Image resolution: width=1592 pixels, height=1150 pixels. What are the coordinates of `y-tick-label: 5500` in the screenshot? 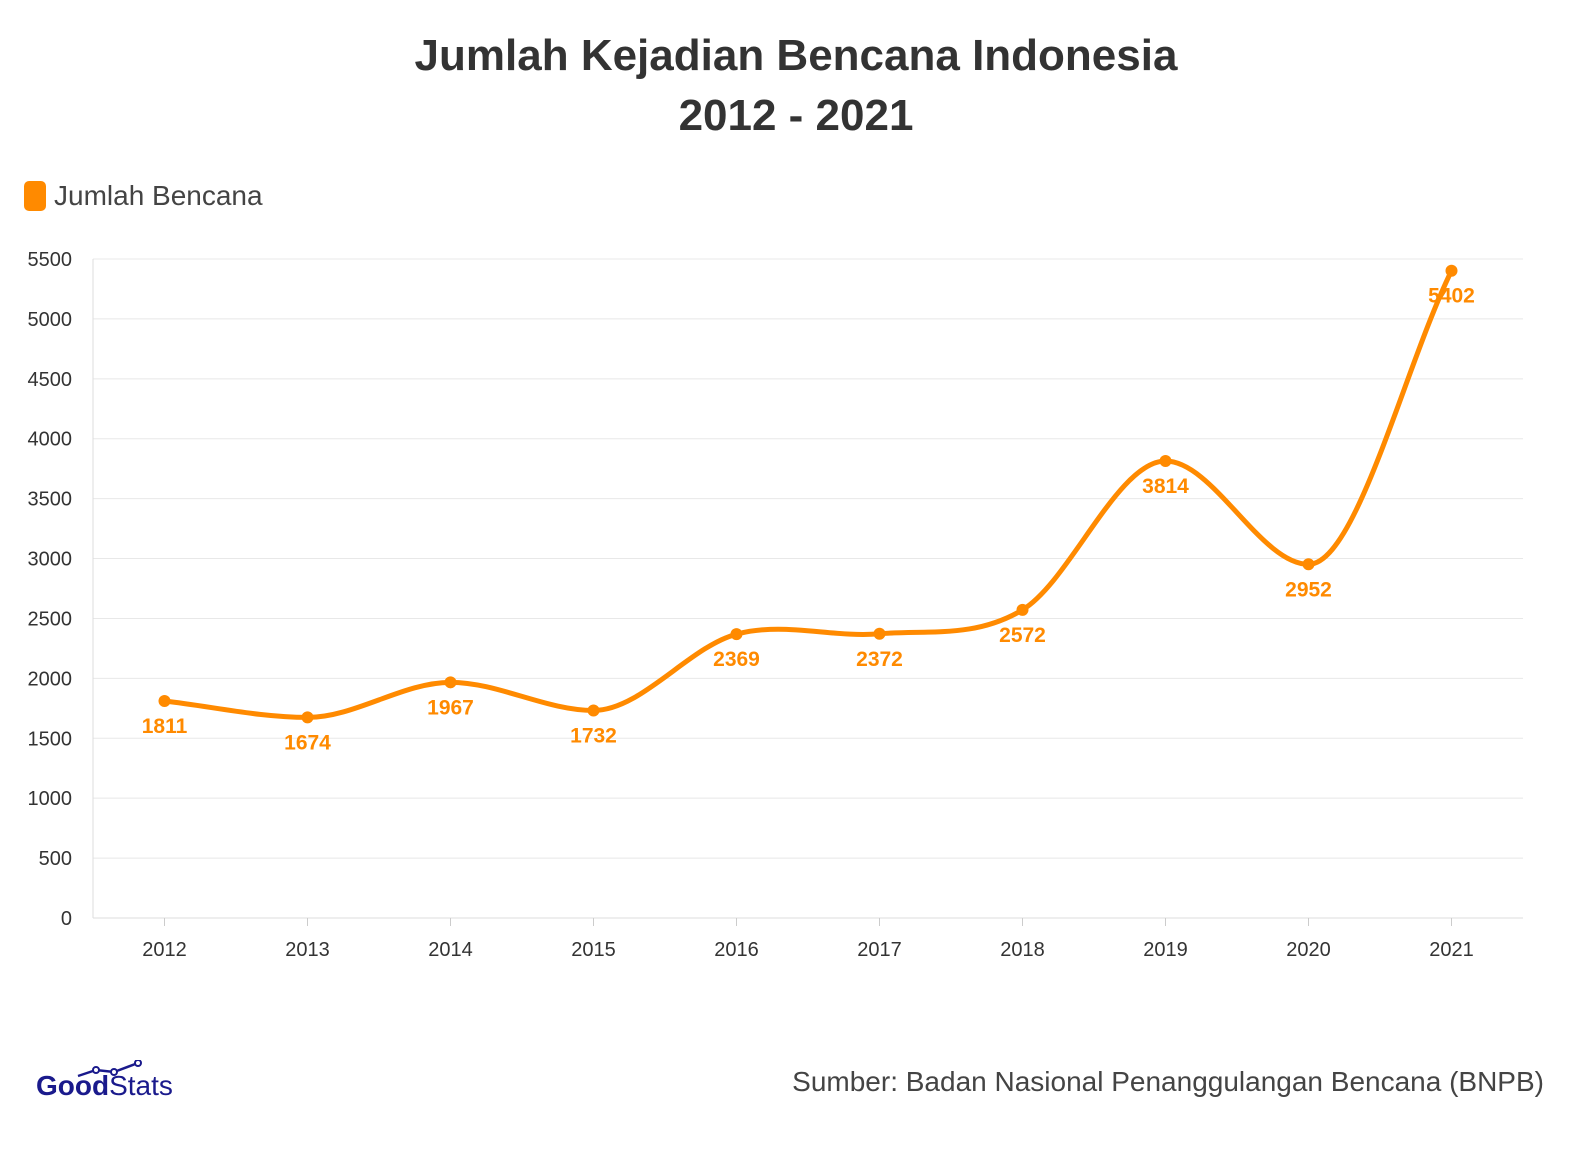 It's located at (50, 260).